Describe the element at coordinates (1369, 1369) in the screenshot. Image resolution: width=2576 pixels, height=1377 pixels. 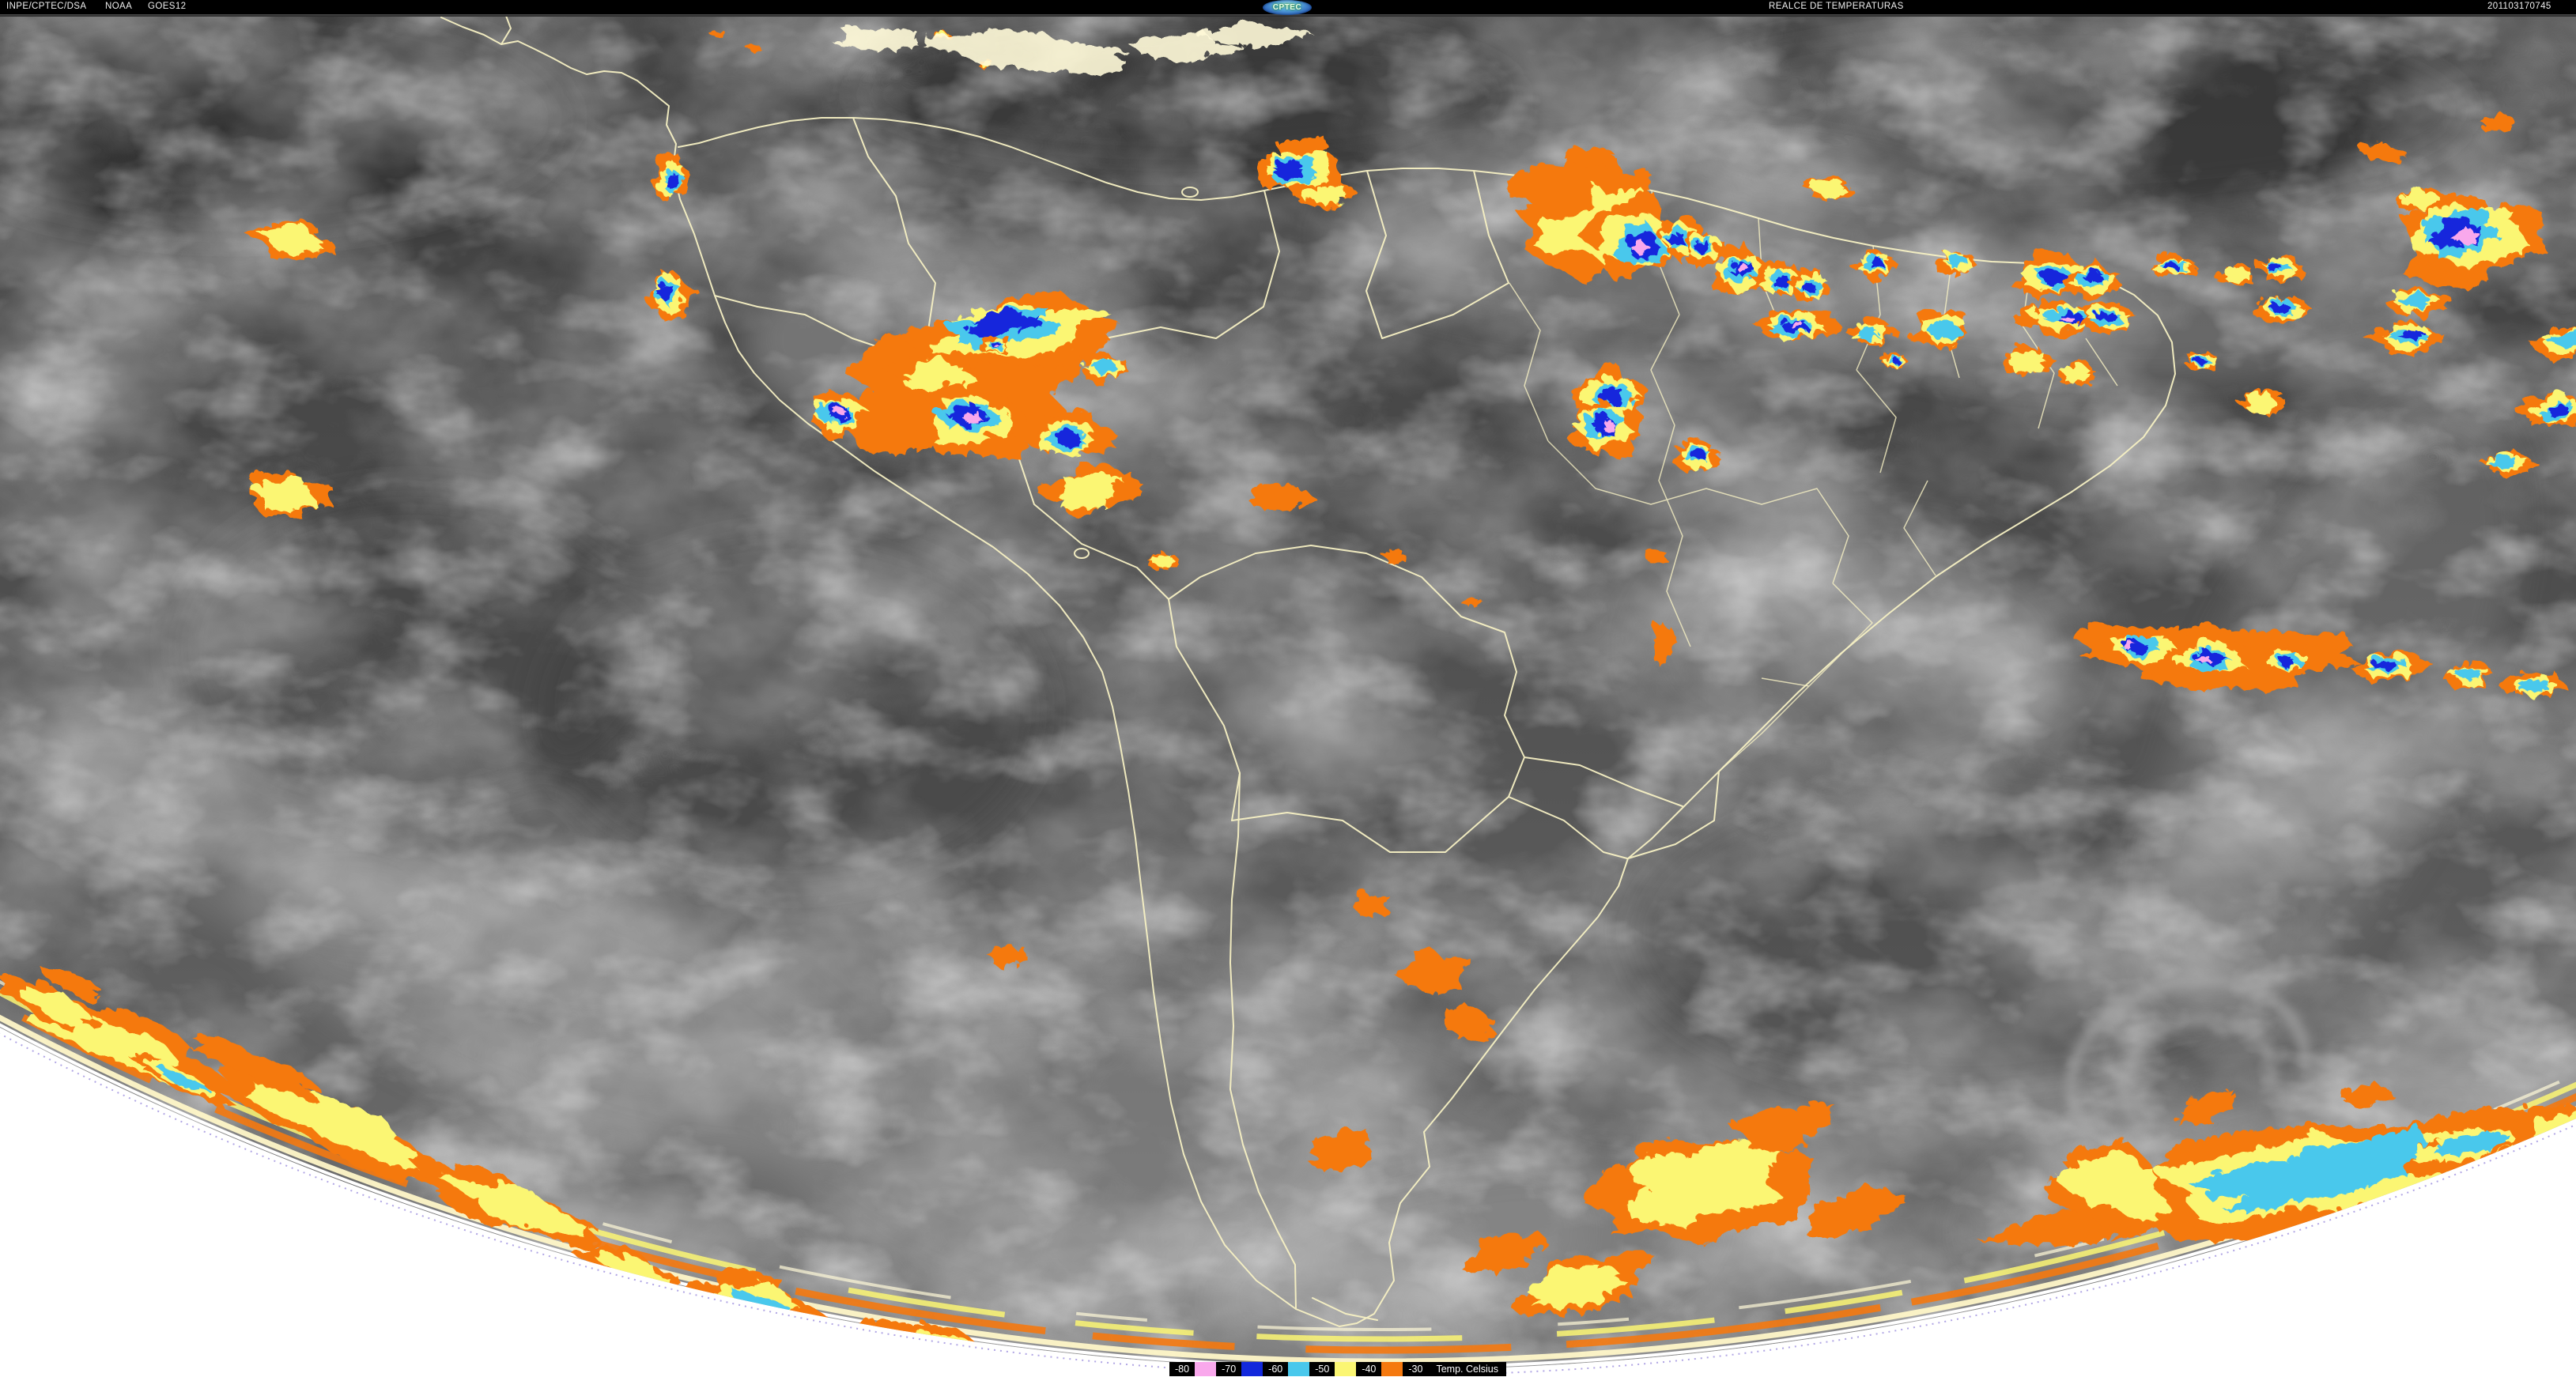
I see `legend-temp-label: -40` at that location.